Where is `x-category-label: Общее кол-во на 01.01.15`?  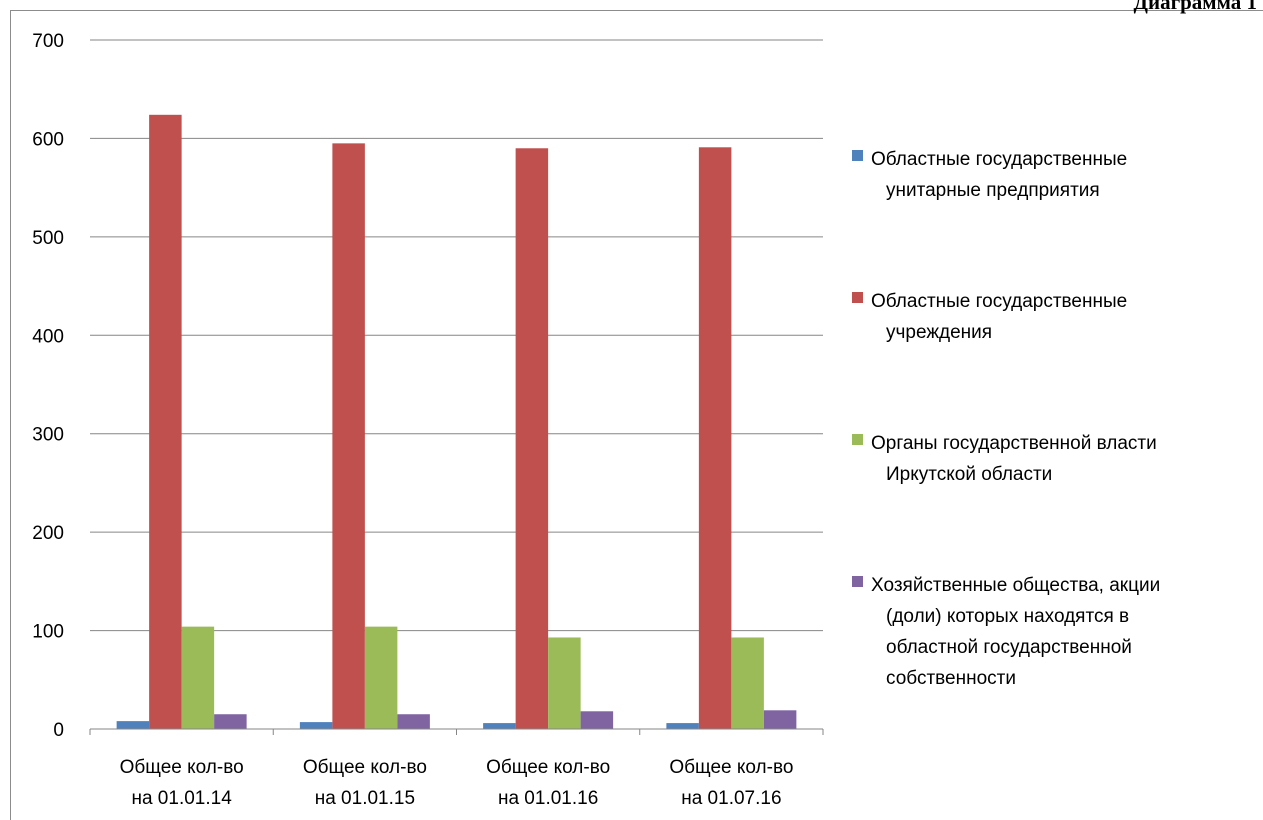 x-category-label: Общее кол-во на 01.01.15 is located at coordinates (365, 783).